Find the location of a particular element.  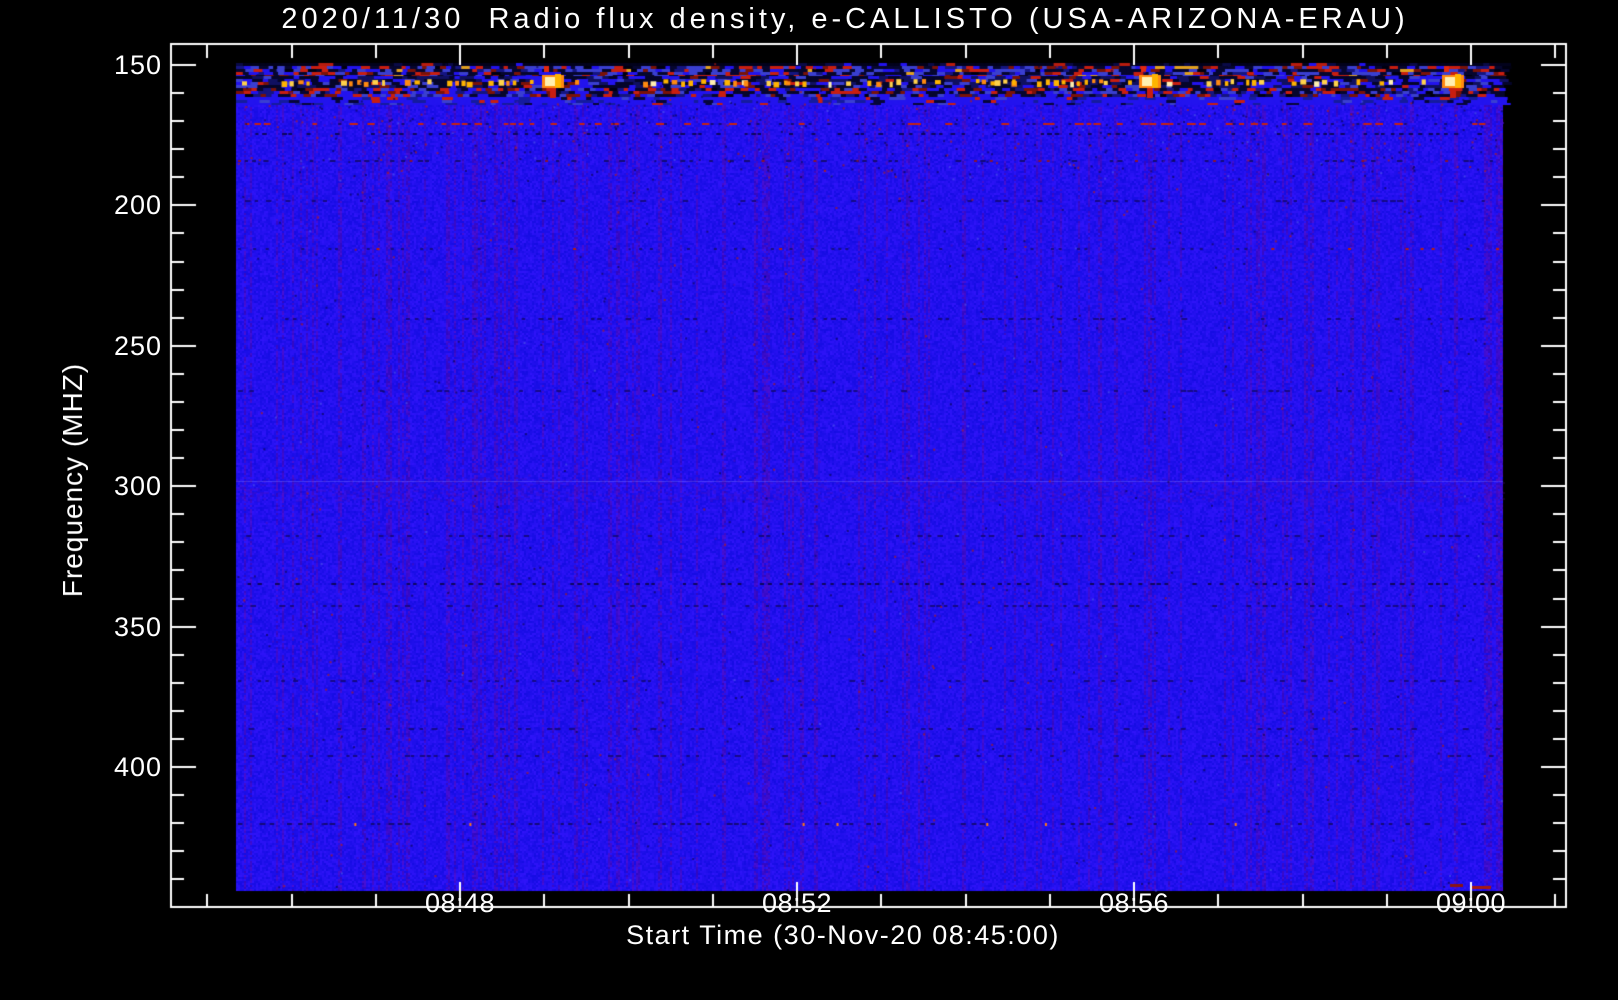

y-tick-label: 350 is located at coordinates (137, 627).